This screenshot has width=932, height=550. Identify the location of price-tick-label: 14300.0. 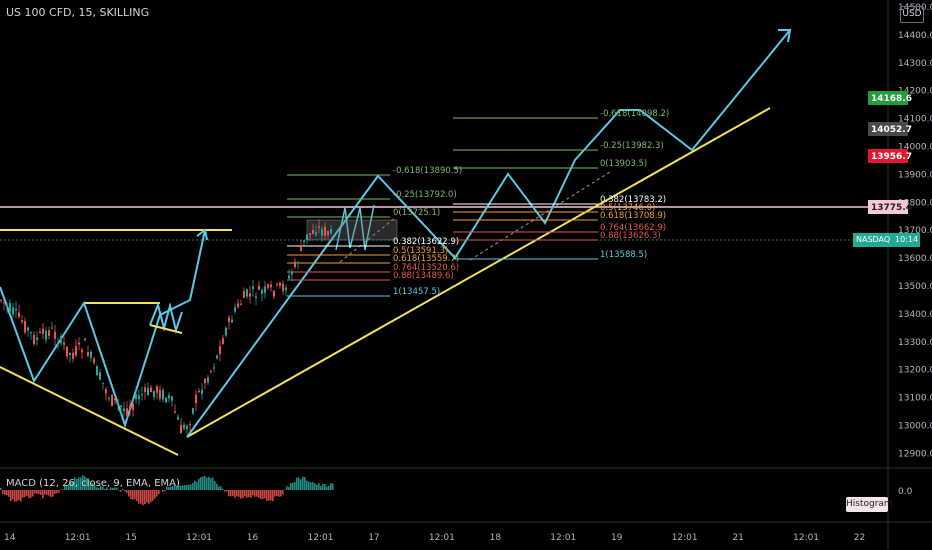
(915, 64).